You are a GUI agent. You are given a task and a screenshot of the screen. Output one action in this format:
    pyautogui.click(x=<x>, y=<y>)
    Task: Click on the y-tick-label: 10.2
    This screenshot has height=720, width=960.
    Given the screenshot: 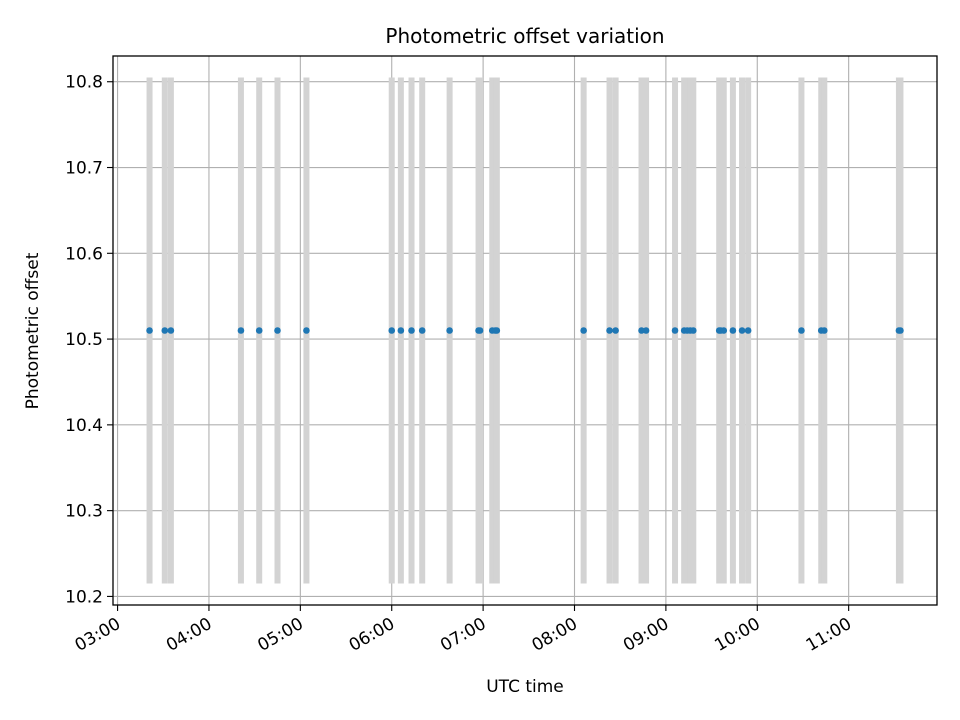 What is the action you would take?
    pyautogui.click(x=84, y=597)
    